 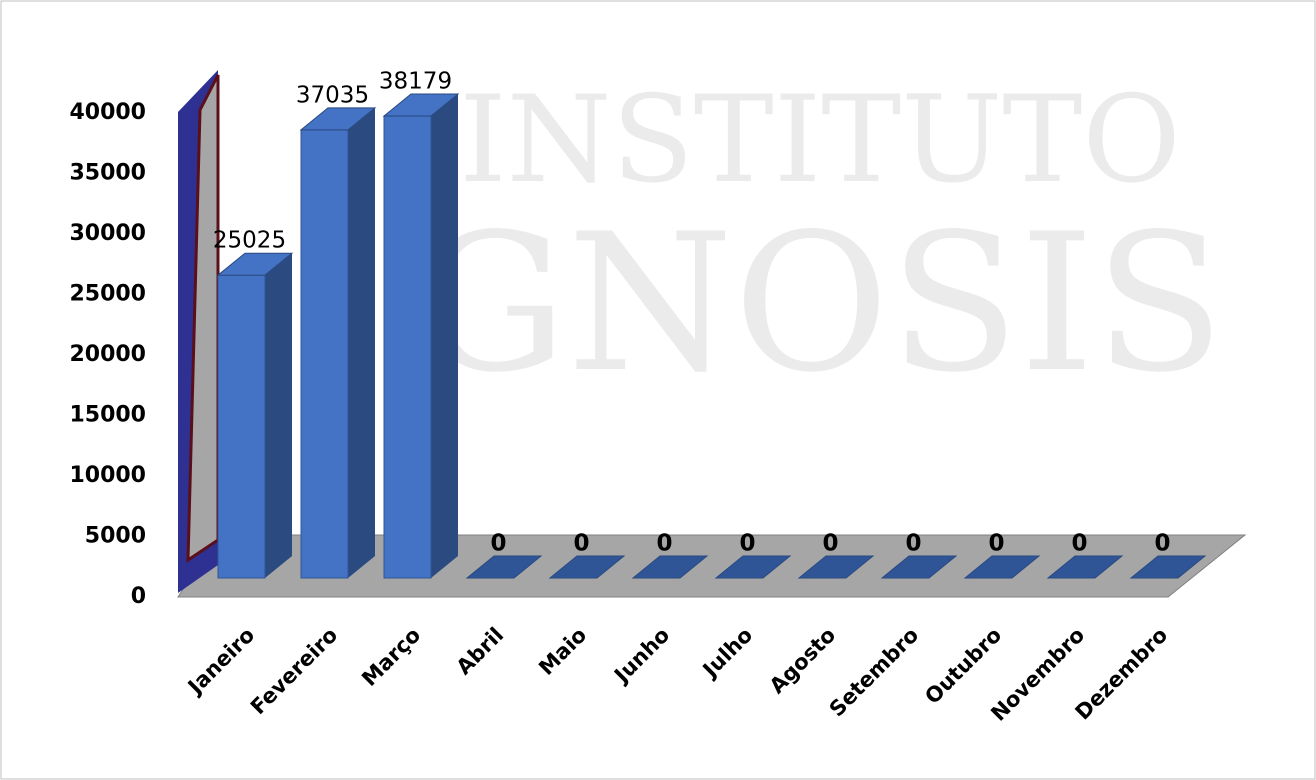 What do you see at coordinates (107, 415) in the screenshot?
I see `y-tick-label: 15000` at bounding box center [107, 415].